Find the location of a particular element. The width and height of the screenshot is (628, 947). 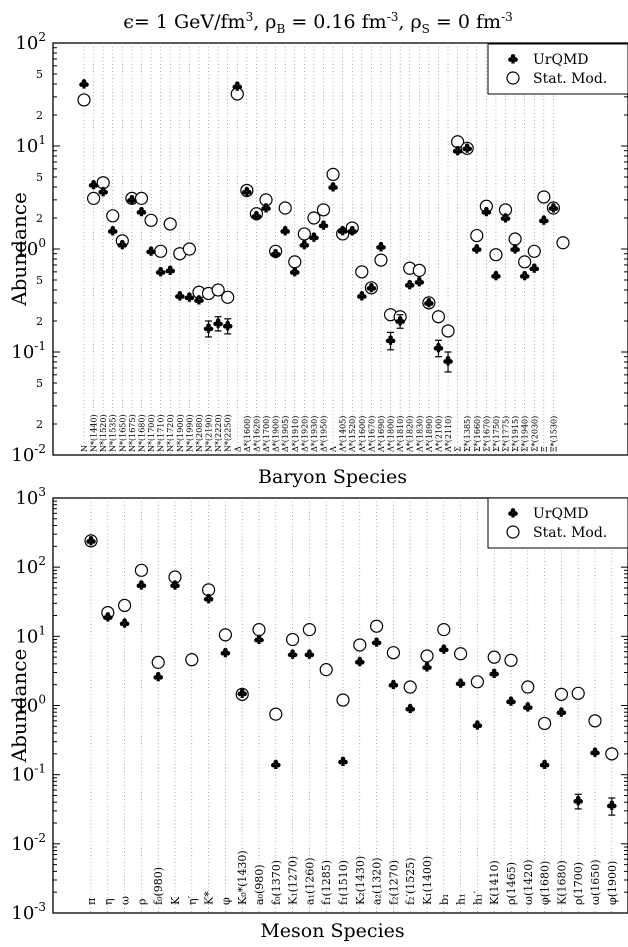

legend-stat-label: Stat. Mod. is located at coordinates (570, 79).